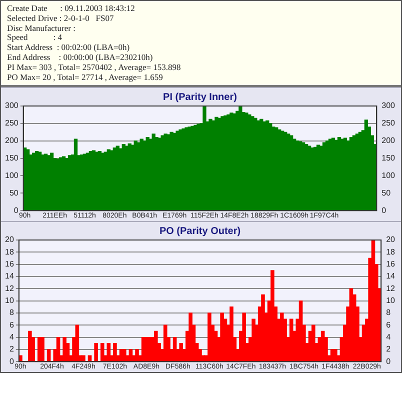  I want to click on y2-tick-label: 50, so click(387, 193).